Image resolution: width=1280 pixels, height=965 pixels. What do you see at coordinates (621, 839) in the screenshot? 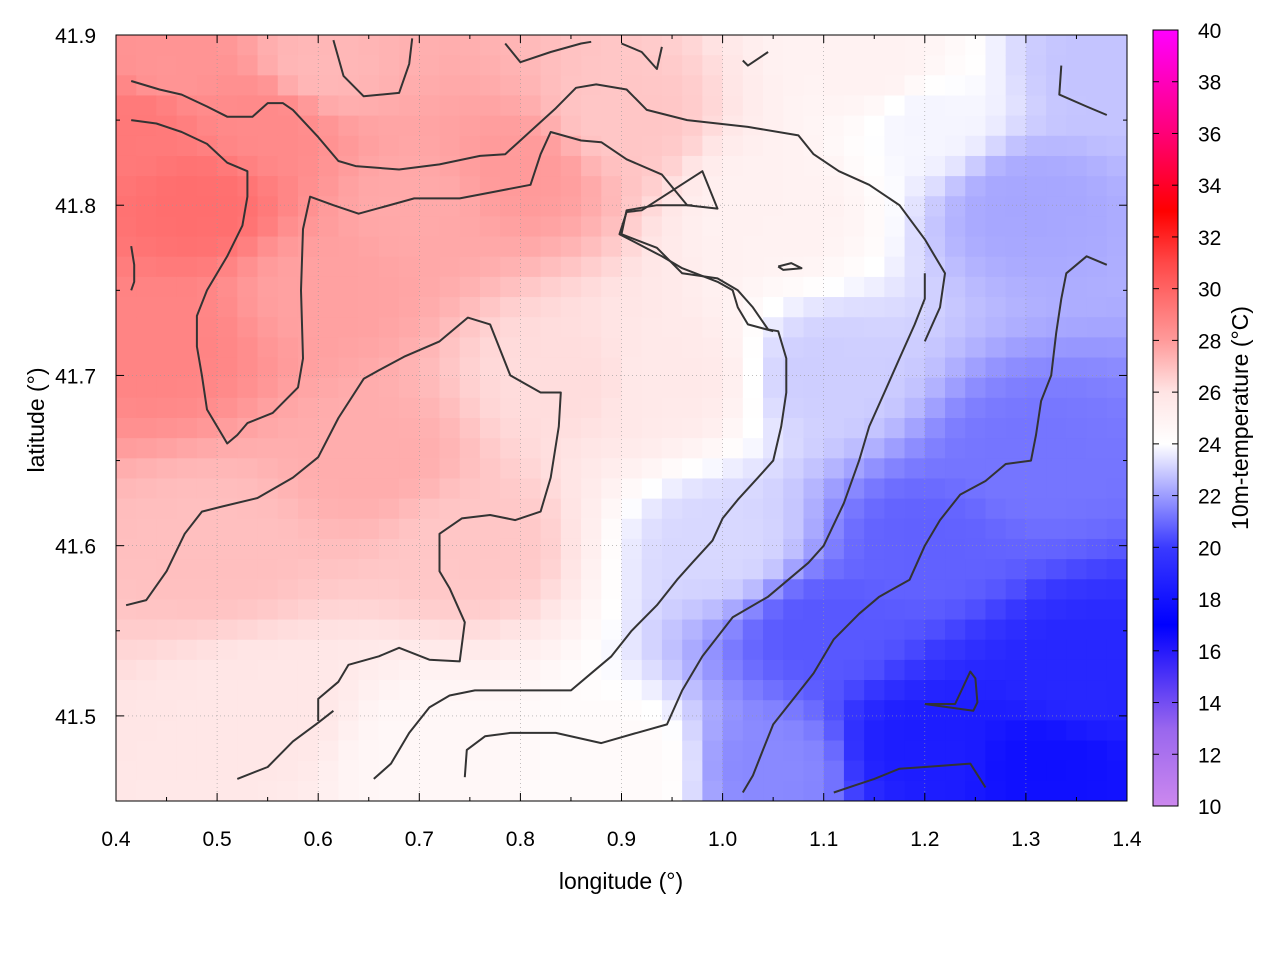
I see `x-tick-label: 0.9` at bounding box center [621, 839].